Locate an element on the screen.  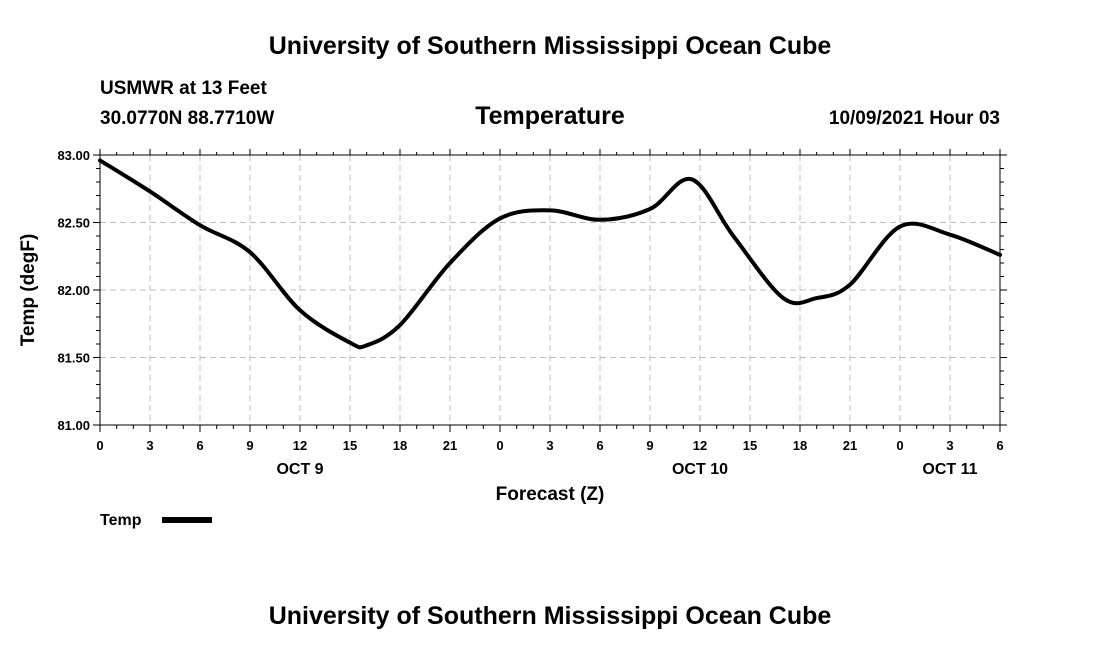
day-label: OCT 11 is located at coordinates (949, 469).